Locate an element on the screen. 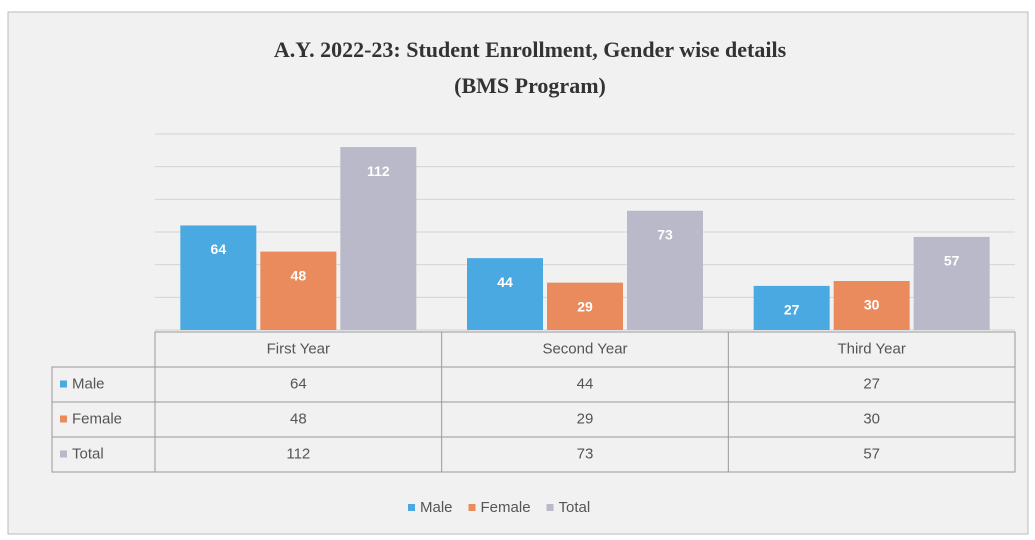  table-cell: 29 is located at coordinates (585, 418).